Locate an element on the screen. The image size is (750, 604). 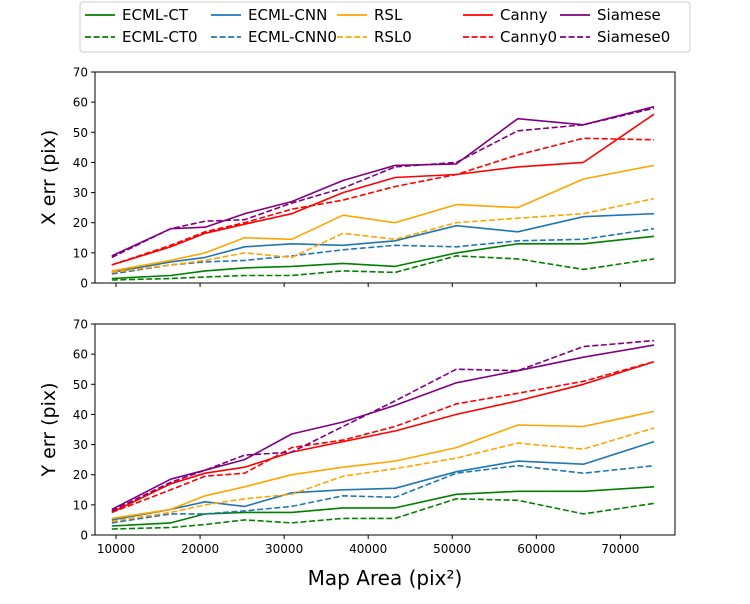
bottom-xtick-label: 40000 is located at coordinates (368, 549).